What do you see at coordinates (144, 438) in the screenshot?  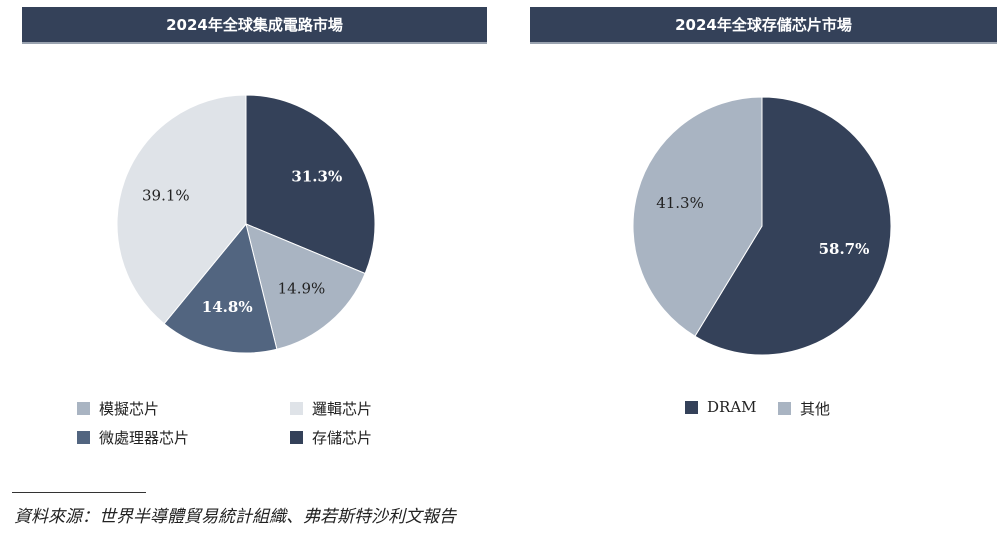 I see `legend-label: 微處理器芯片` at bounding box center [144, 438].